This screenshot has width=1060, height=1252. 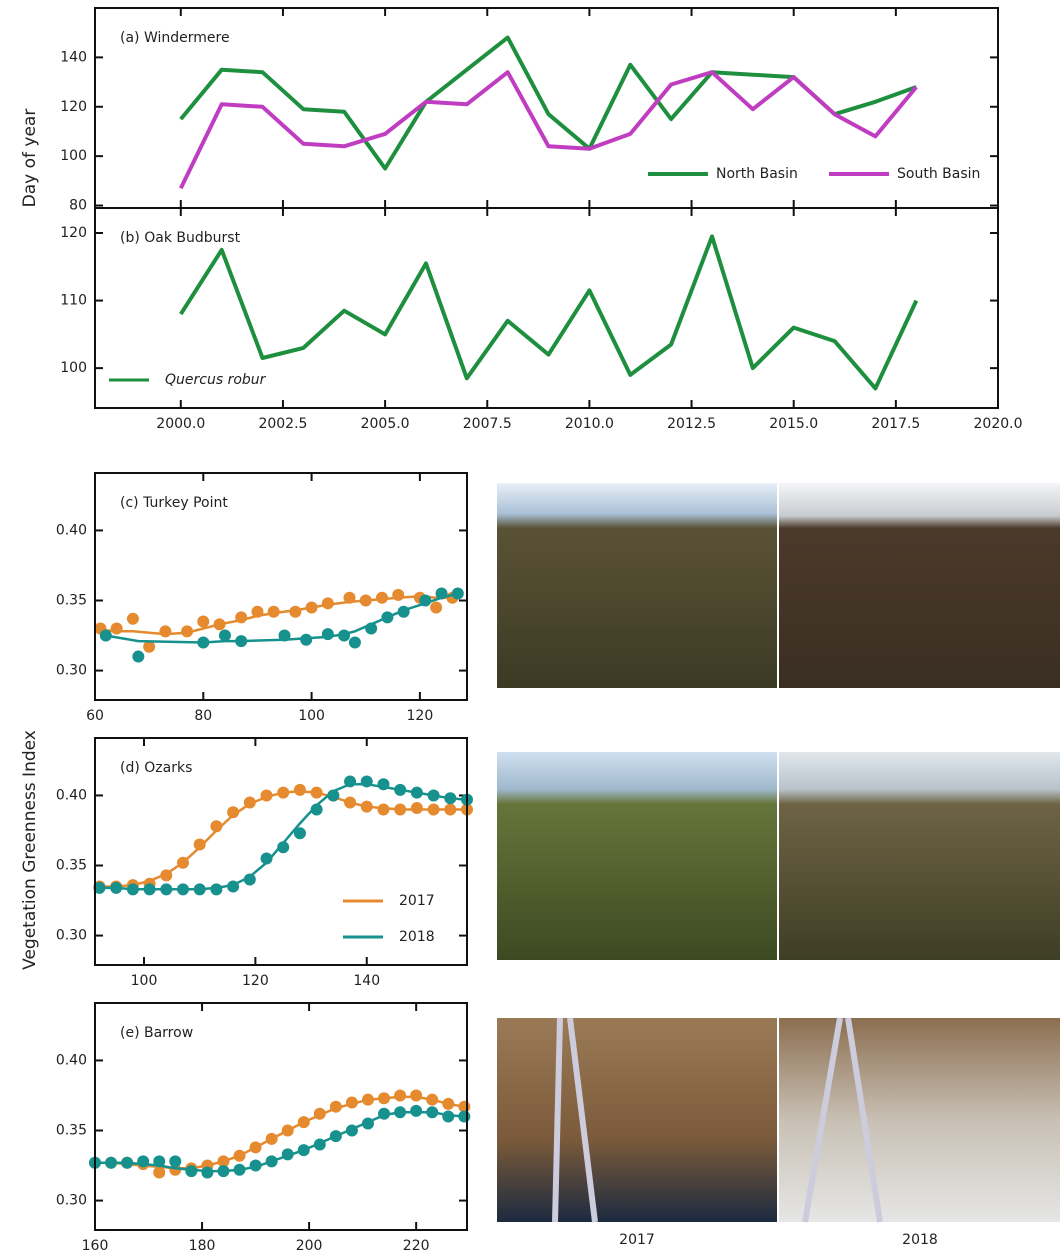 What do you see at coordinates (311, 716) in the screenshot?
I see `x-tick-label: 100` at bounding box center [311, 716].